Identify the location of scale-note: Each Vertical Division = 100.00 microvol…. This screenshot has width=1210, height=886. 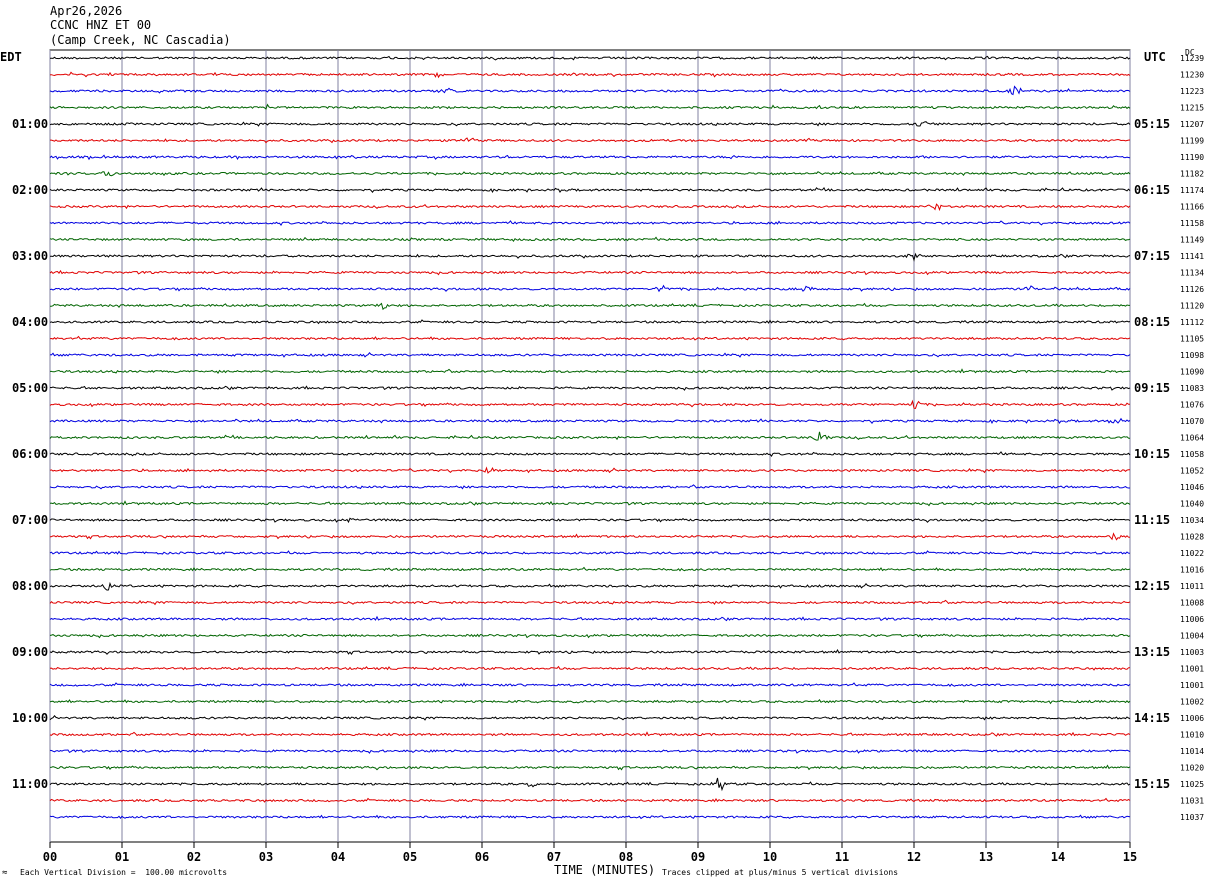
(124, 872).